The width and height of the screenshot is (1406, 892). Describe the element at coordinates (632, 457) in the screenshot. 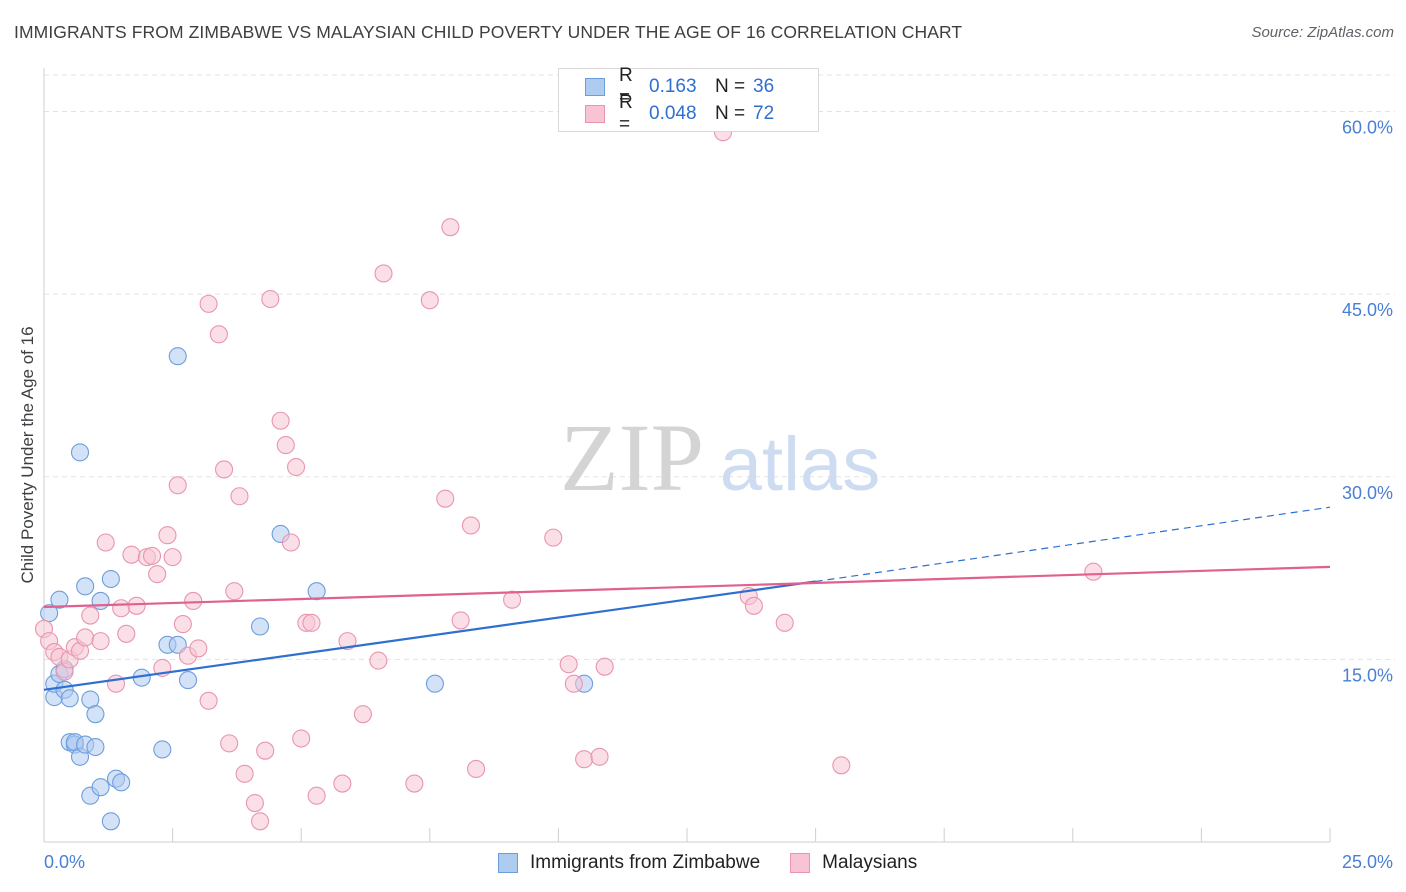

I see `watermark-zip: ZIP` at that location.